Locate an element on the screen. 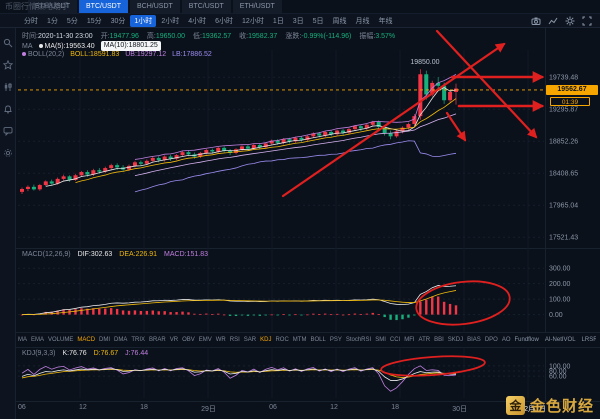 The image size is (600, 419). indicator-tab-cci: CCI is located at coordinates (395, 340).